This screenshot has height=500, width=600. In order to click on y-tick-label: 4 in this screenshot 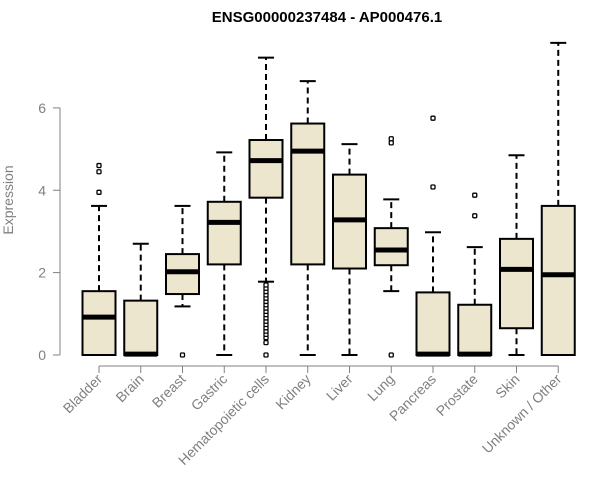, I will do `click(42, 190)`.